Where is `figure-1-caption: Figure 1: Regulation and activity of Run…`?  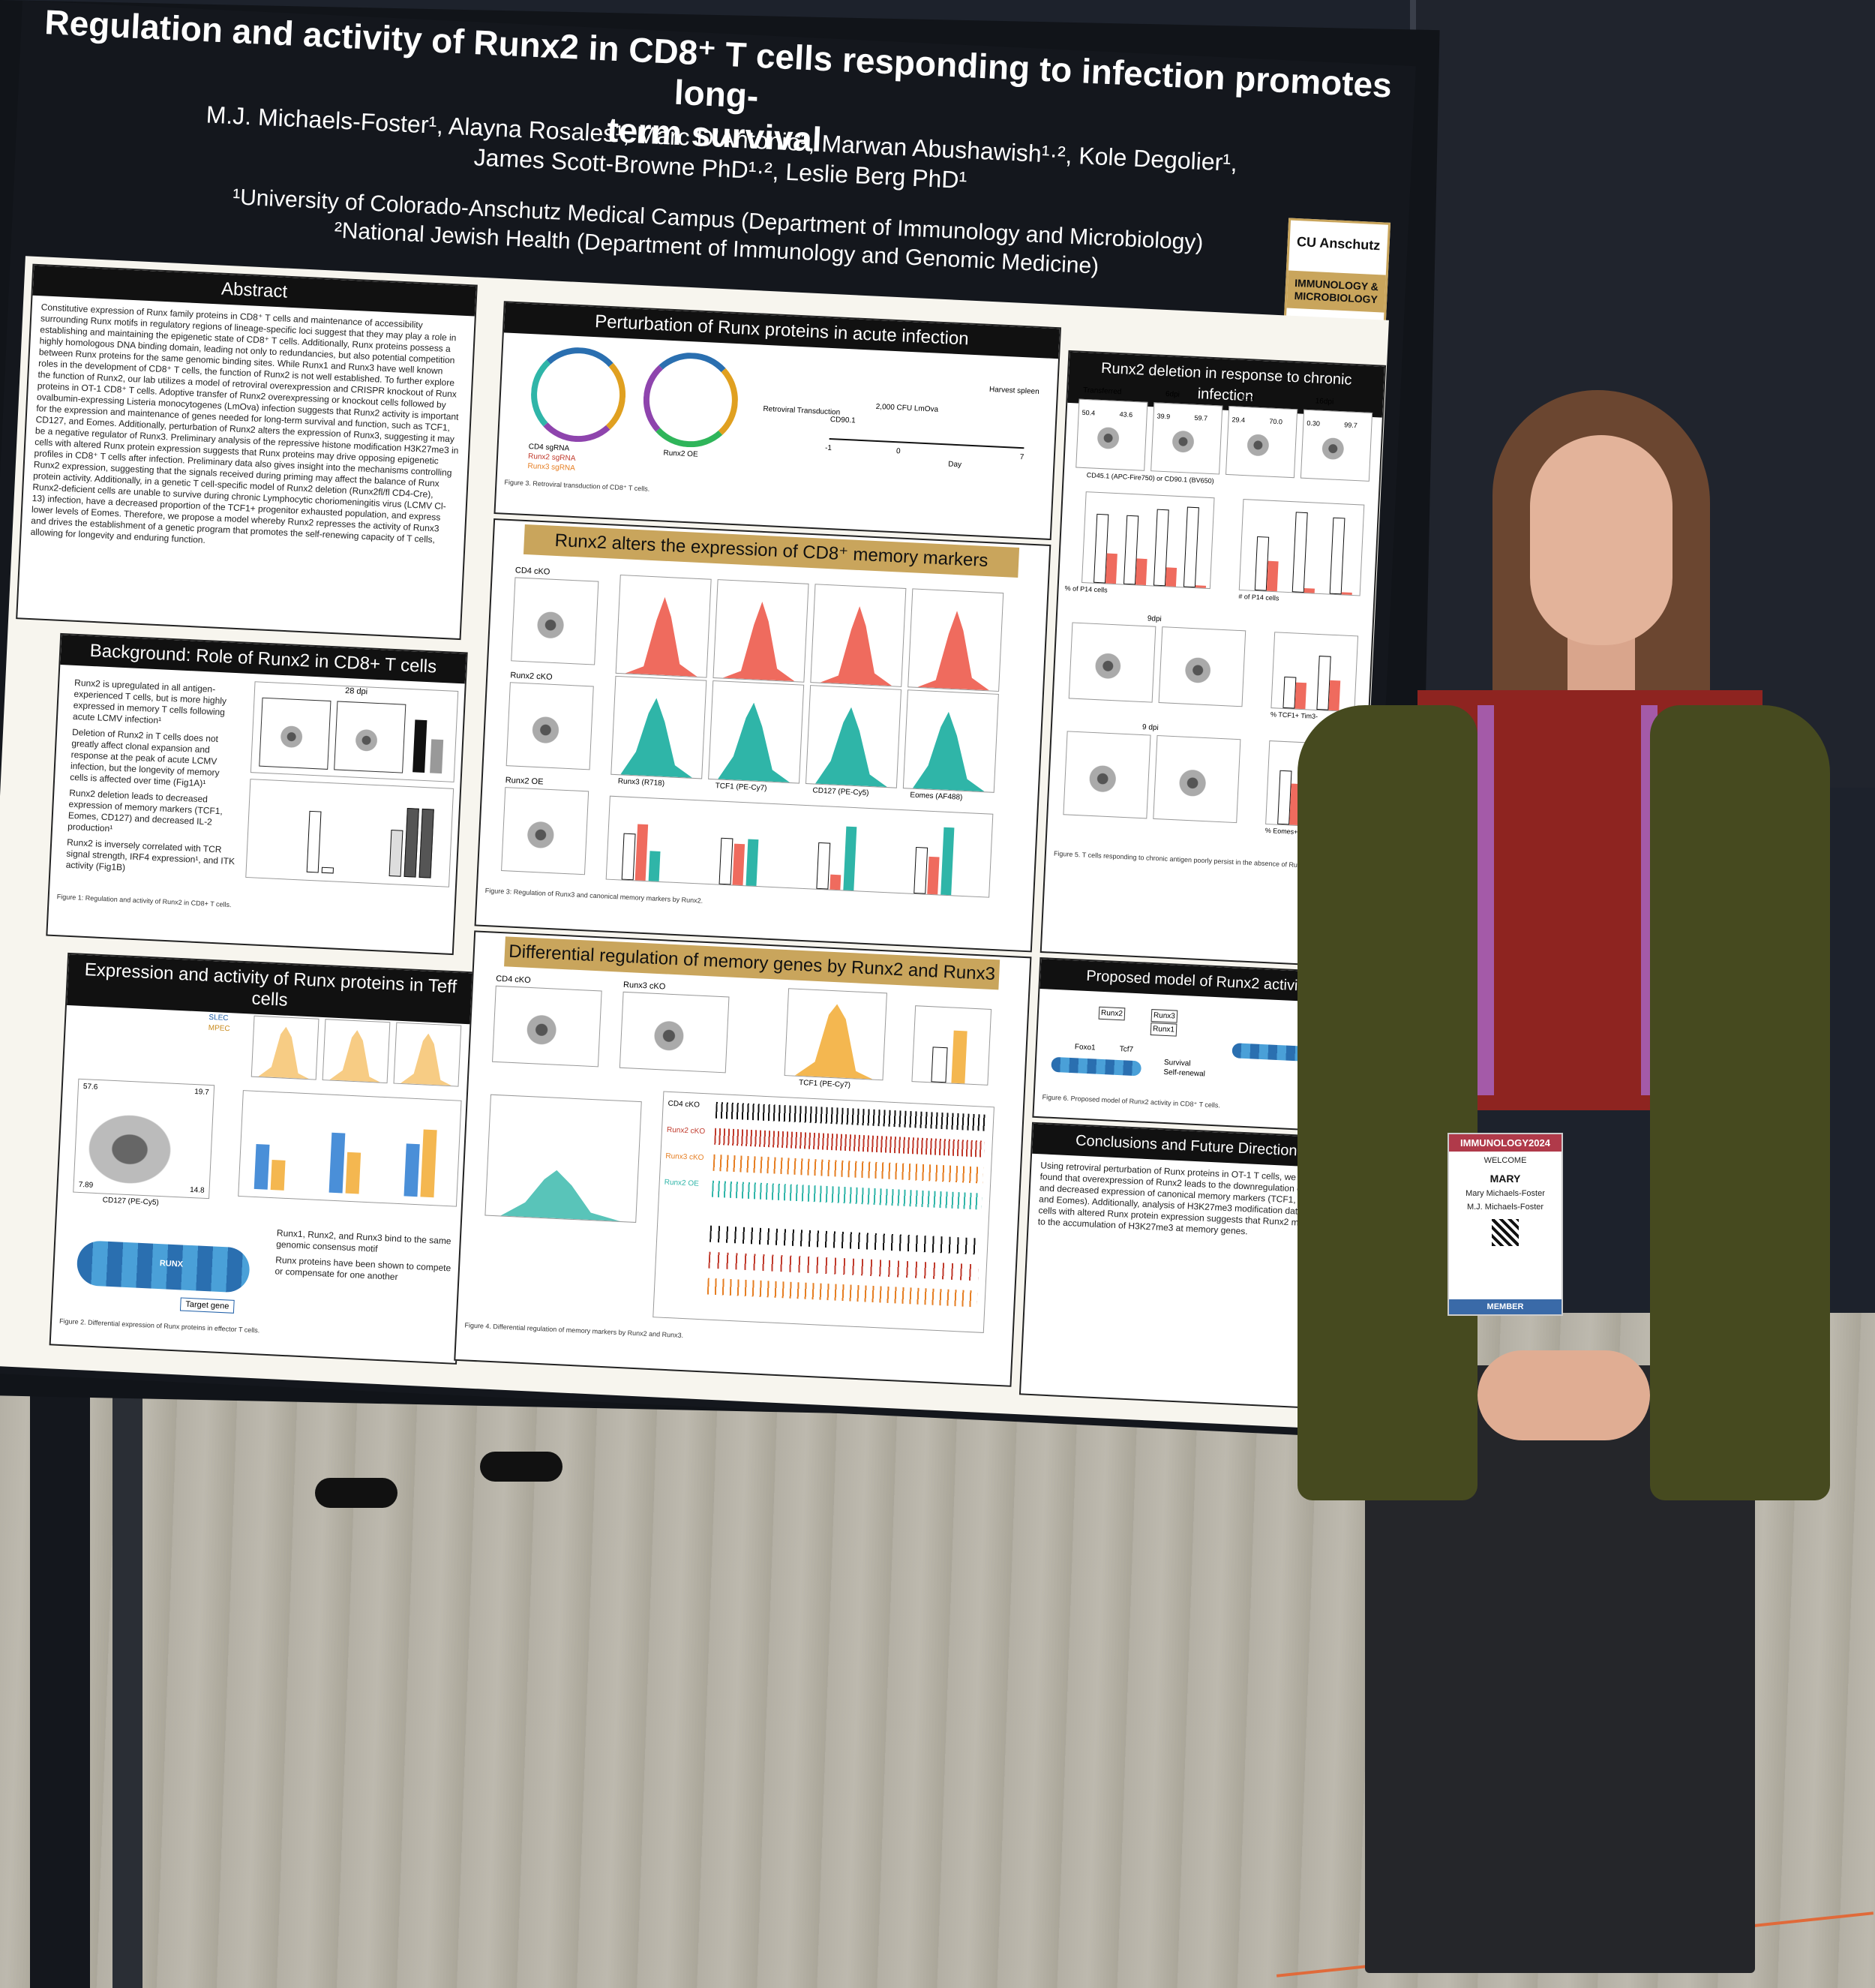
figure-1-caption: Figure 1: Regulation and activity of Run… is located at coordinates (144, 901).